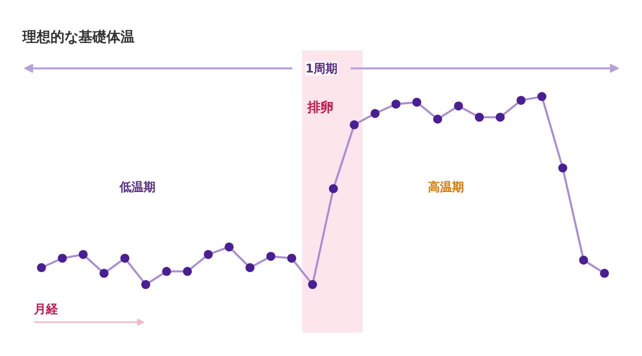 The width and height of the screenshot is (642, 356). Describe the element at coordinates (137, 187) in the screenshot. I see `annotation: 低温期` at that location.